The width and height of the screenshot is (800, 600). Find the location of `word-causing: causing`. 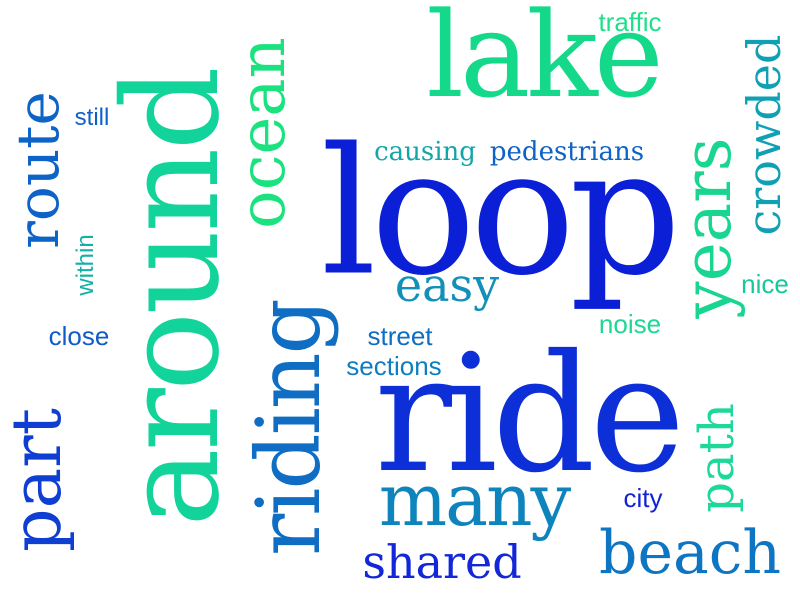

word-causing: causing is located at coordinates (425, 152).